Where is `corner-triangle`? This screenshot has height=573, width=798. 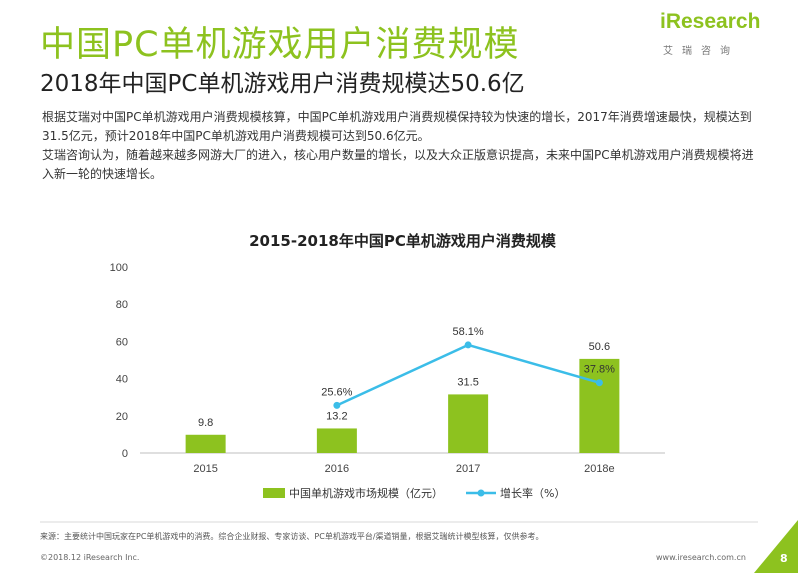
corner-triangle is located at coordinates (776, 546).